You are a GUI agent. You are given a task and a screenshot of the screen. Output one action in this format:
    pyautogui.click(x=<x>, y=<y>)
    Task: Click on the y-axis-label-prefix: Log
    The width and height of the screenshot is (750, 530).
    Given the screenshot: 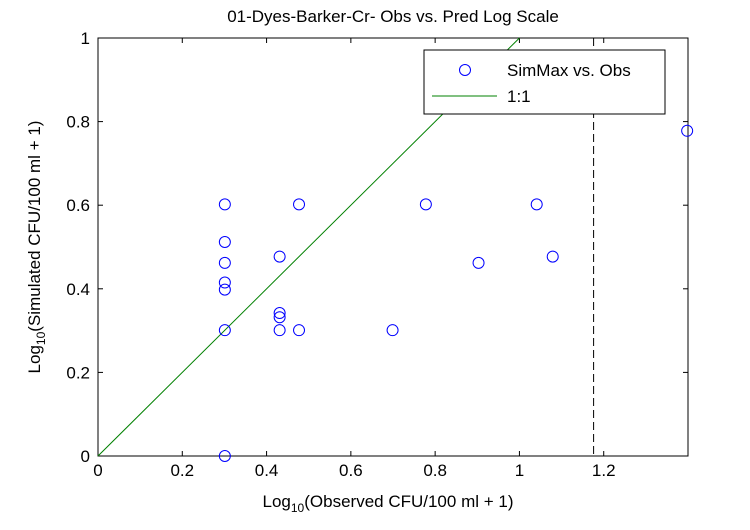 What is the action you would take?
    pyautogui.click(x=34, y=359)
    